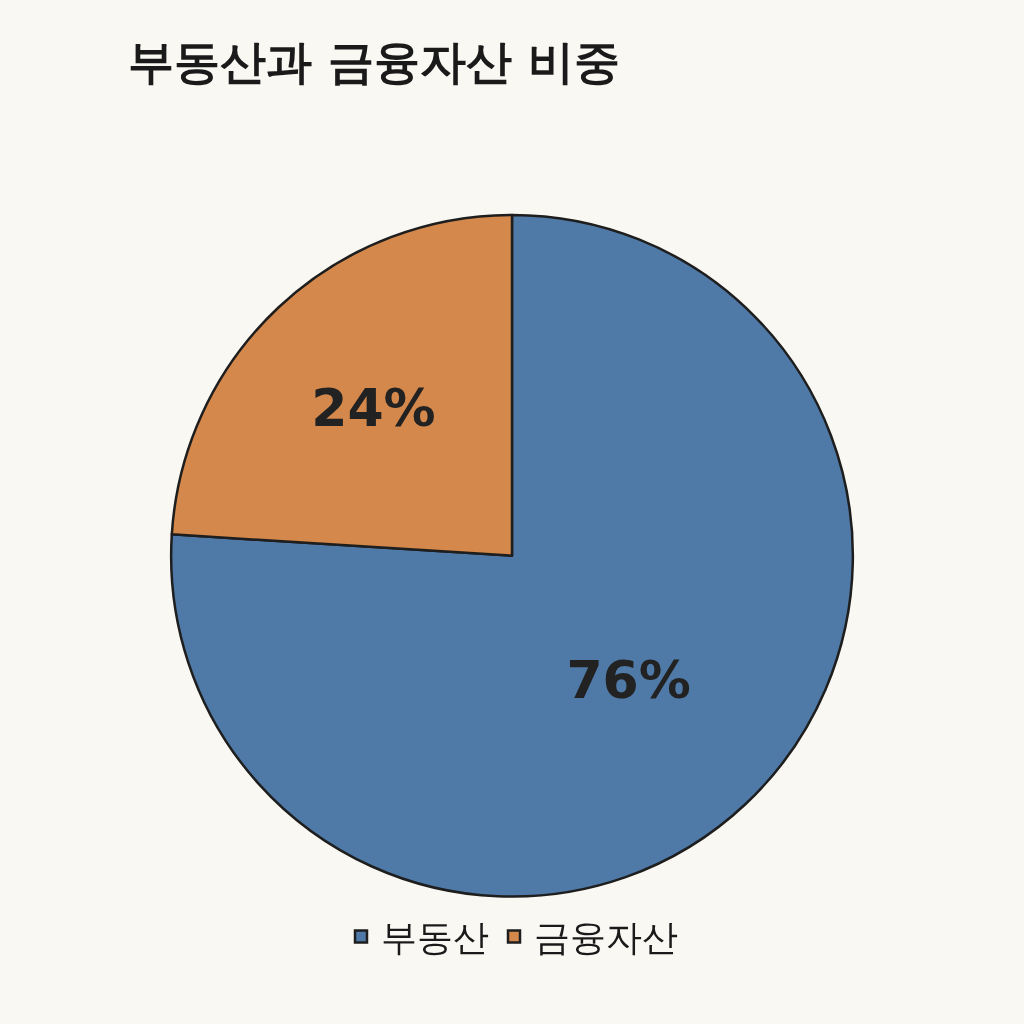 The height and width of the screenshot is (1024, 1024). What do you see at coordinates (435, 938) in the screenshot?
I see `legend-label: 부동산` at bounding box center [435, 938].